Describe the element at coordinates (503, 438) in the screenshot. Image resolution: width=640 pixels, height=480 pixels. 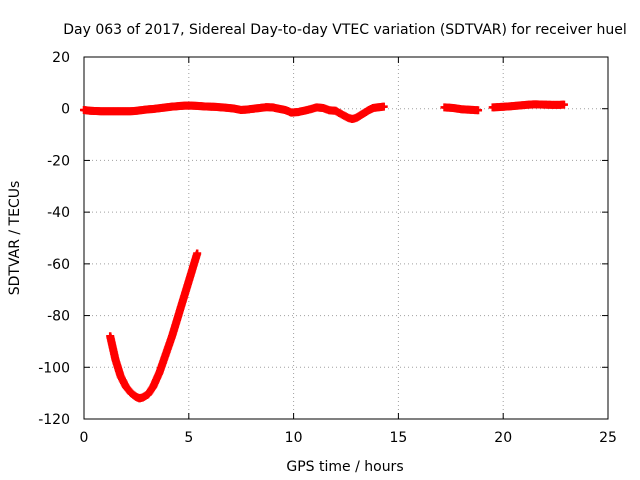
I see `x-tick-label: 20` at that location.